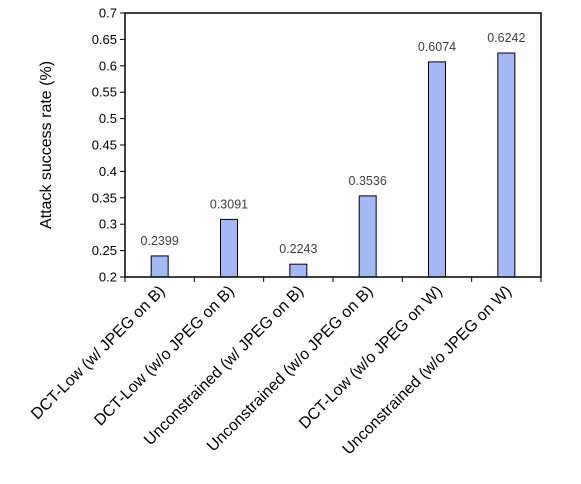 The image size is (581, 484). Describe the element at coordinates (160, 241) in the screenshot. I see `data-label: 0.2399` at that location.